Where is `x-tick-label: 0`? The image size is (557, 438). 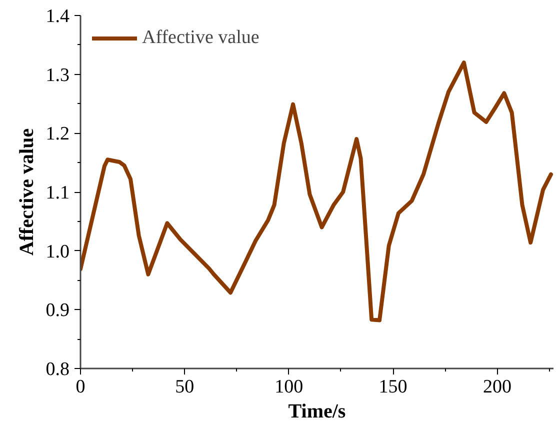 x-tick-label: 0 is located at coordinates (81, 387).